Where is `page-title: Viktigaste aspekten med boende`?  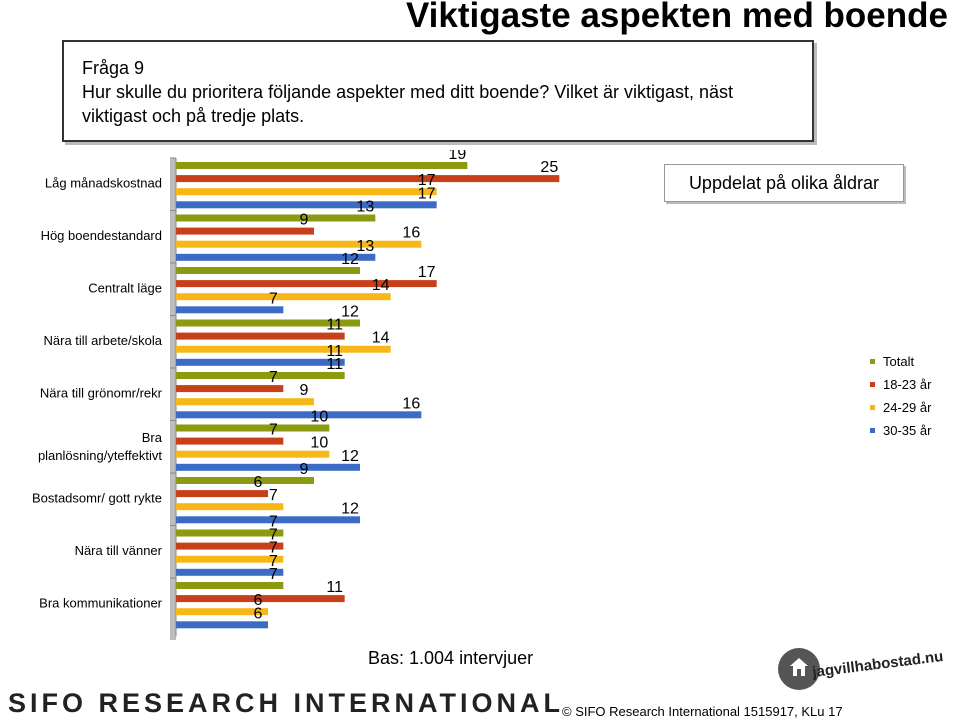 page-title: Viktigaste aspekten med boende is located at coordinates (676, 17).